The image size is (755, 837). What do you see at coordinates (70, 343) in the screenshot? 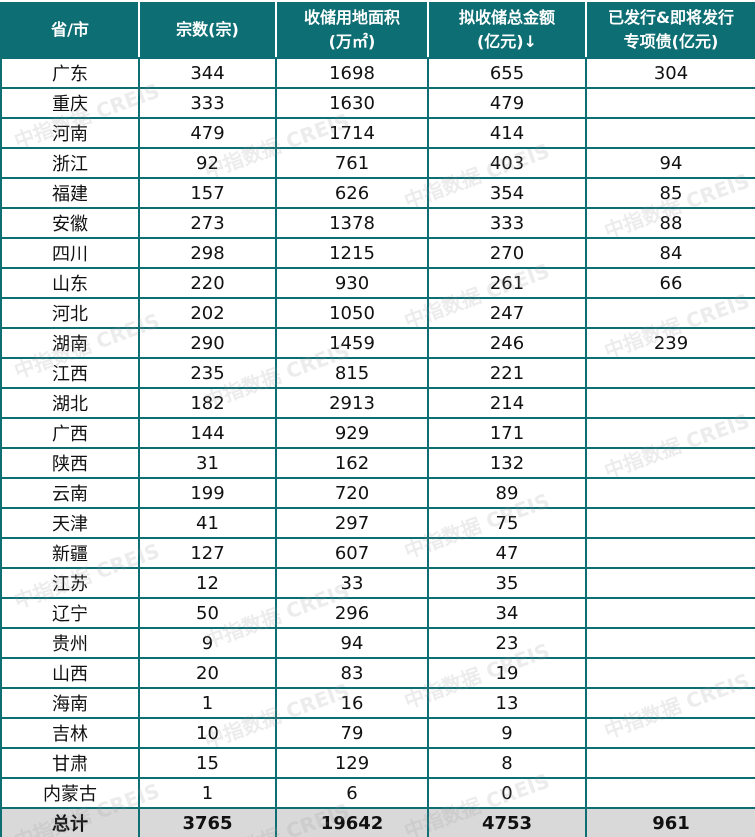
I see `cell-province: 湖南` at bounding box center [70, 343].